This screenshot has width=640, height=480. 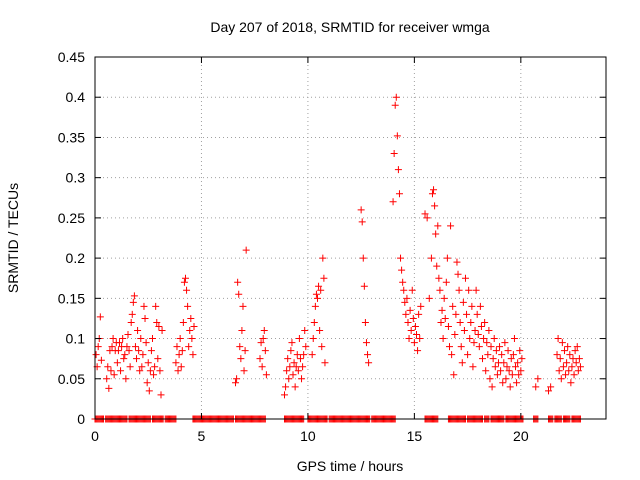 I want to click on x-tick-label: 0, so click(x=95, y=436).